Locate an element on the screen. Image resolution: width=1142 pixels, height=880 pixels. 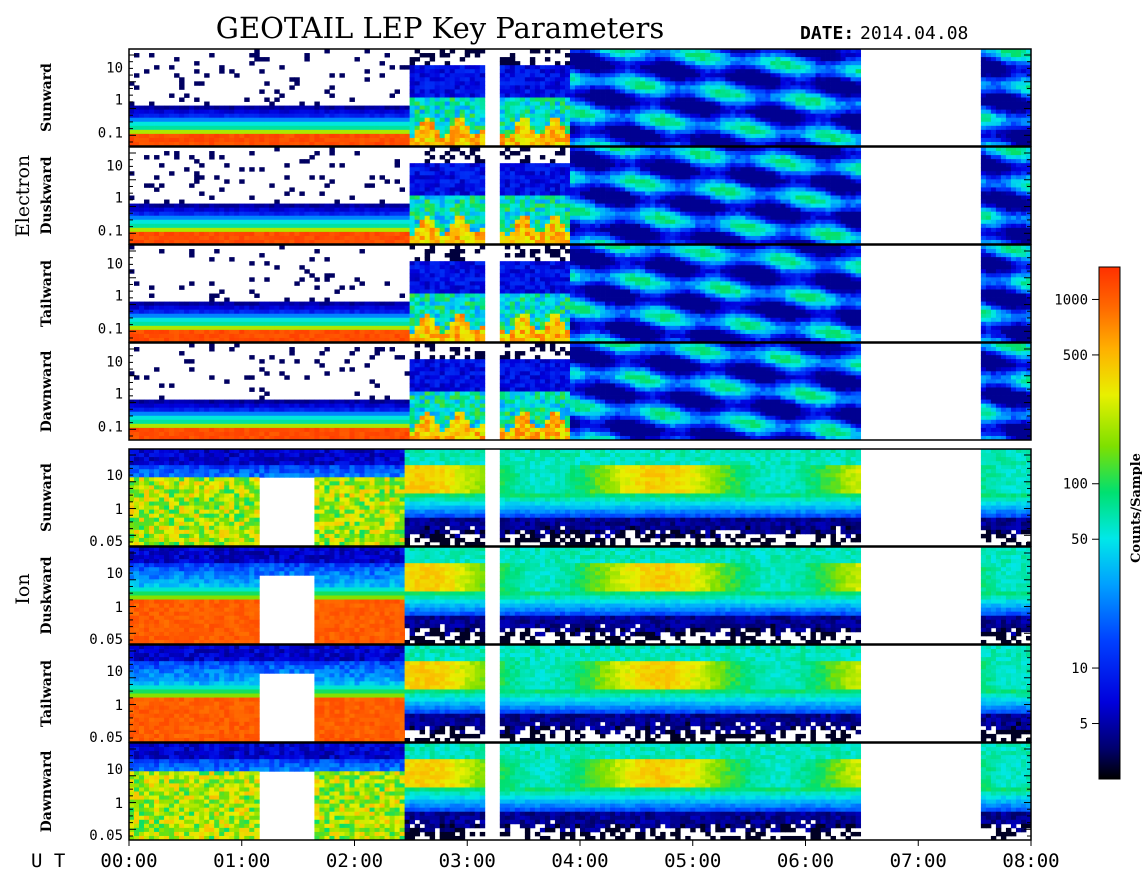
date-label: DATE: is located at coordinates (827, 33).